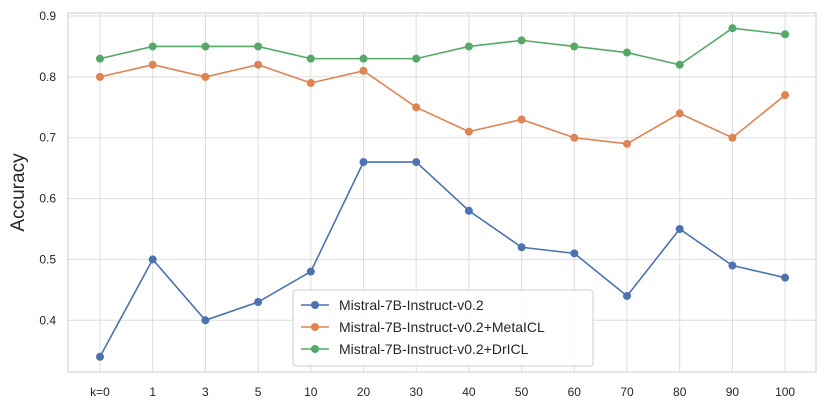 The height and width of the screenshot is (415, 830). I want to click on x-tick-label: 1, so click(152, 392).